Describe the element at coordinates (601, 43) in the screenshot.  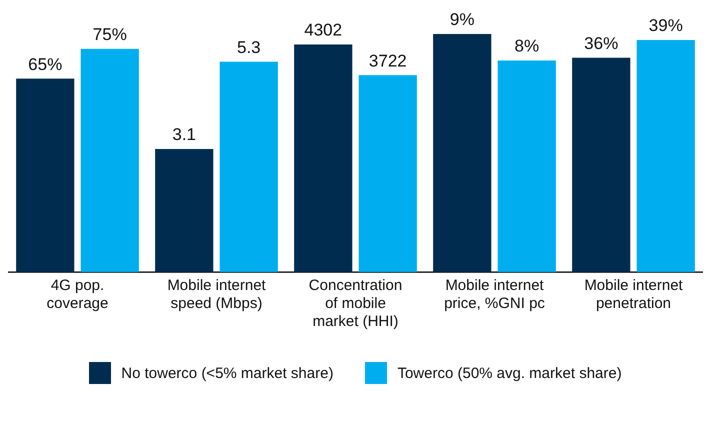
I see `data-label: 36%` at that location.